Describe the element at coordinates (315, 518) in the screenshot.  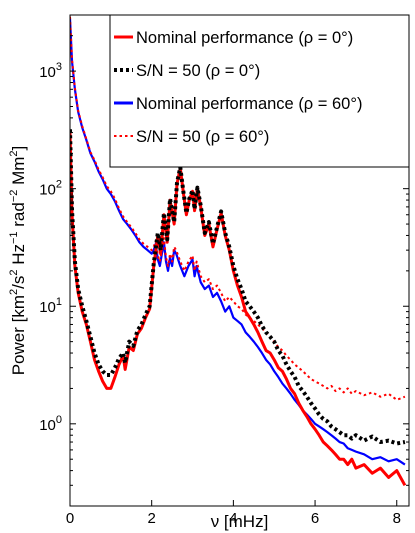
I see `x-tick-label: 6` at that location.